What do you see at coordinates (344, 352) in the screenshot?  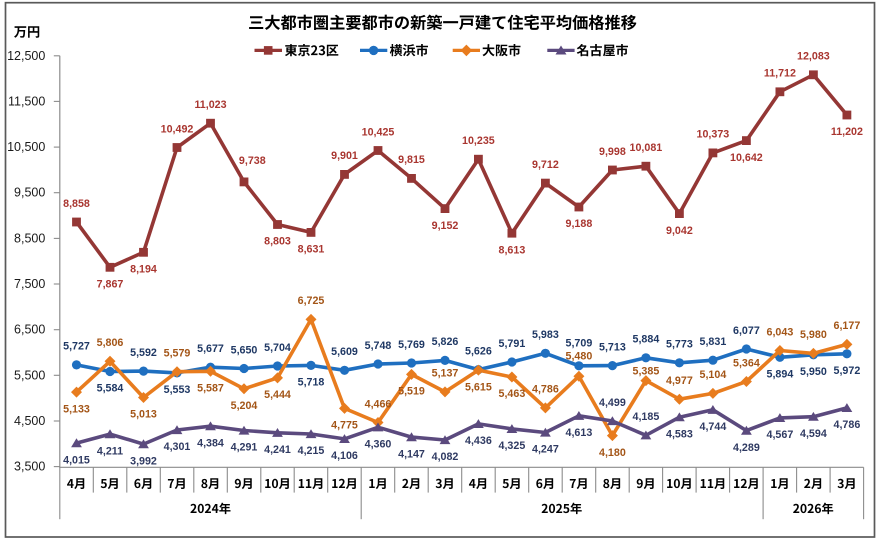 I see `svg-text: 5,609` at bounding box center [344, 352].